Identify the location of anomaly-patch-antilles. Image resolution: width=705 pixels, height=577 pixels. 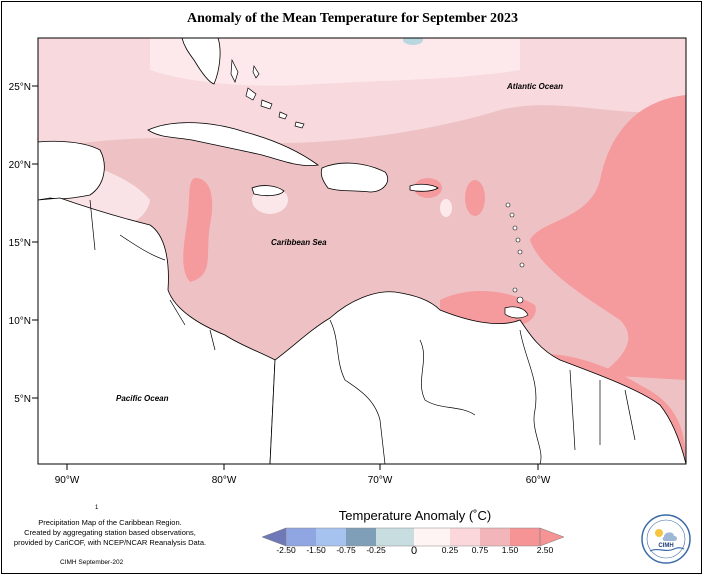
(475, 198).